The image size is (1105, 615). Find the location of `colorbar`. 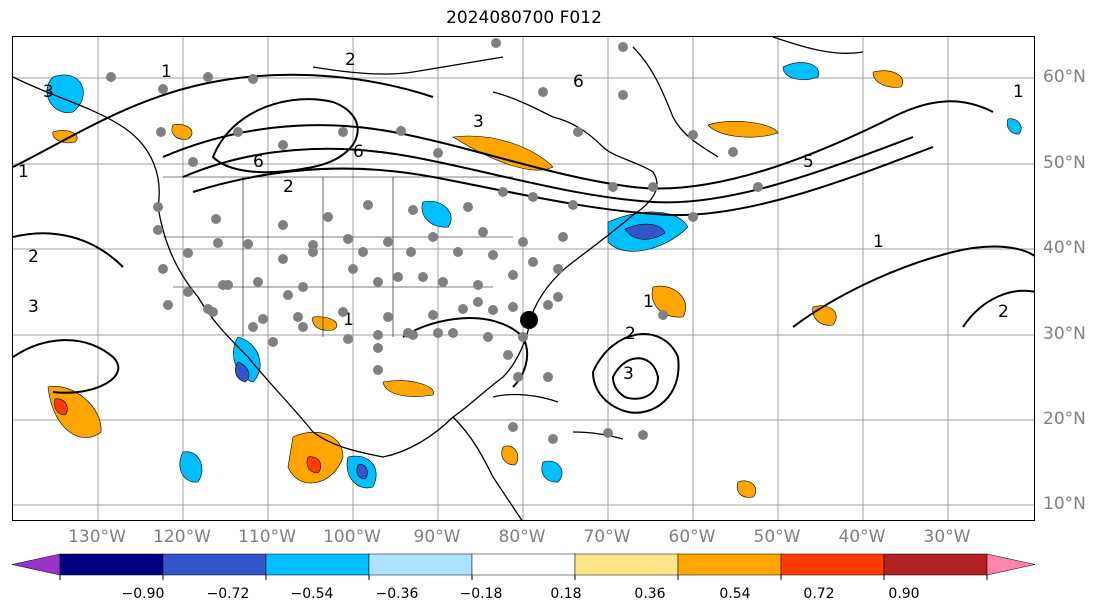

colorbar is located at coordinates (523, 566).